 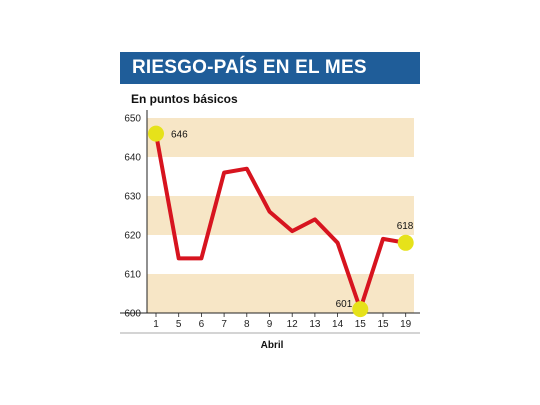 I want to click on x-tick-label-0: 1, so click(x=156, y=324).